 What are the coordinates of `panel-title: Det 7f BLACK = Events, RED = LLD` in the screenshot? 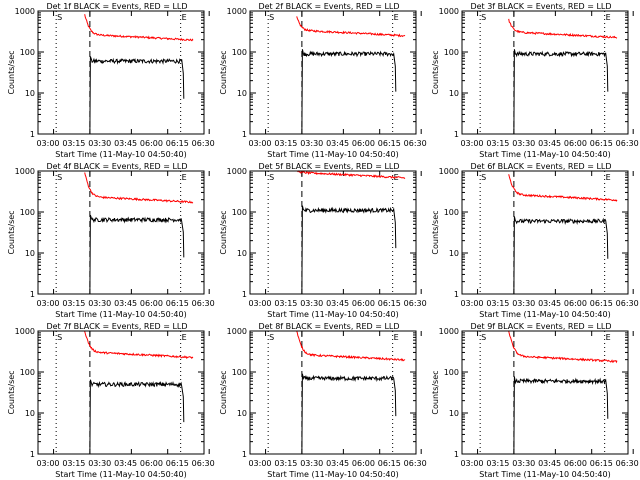 It's located at (116, 326).